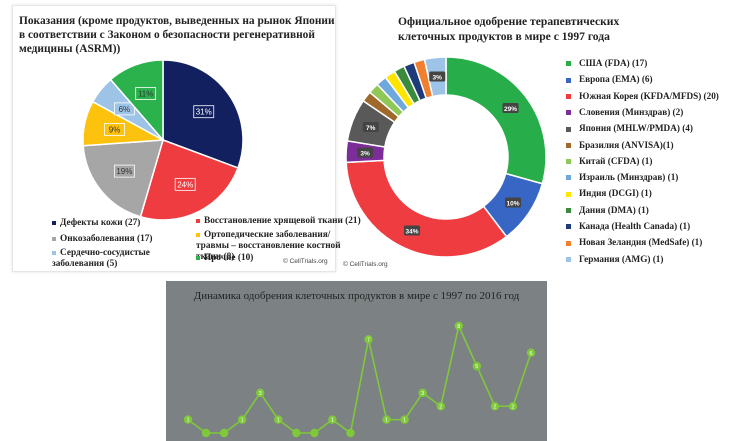 This screenshot has width=735, height=441. I want to click on donut-label-1: 10%, so click(513, 203).